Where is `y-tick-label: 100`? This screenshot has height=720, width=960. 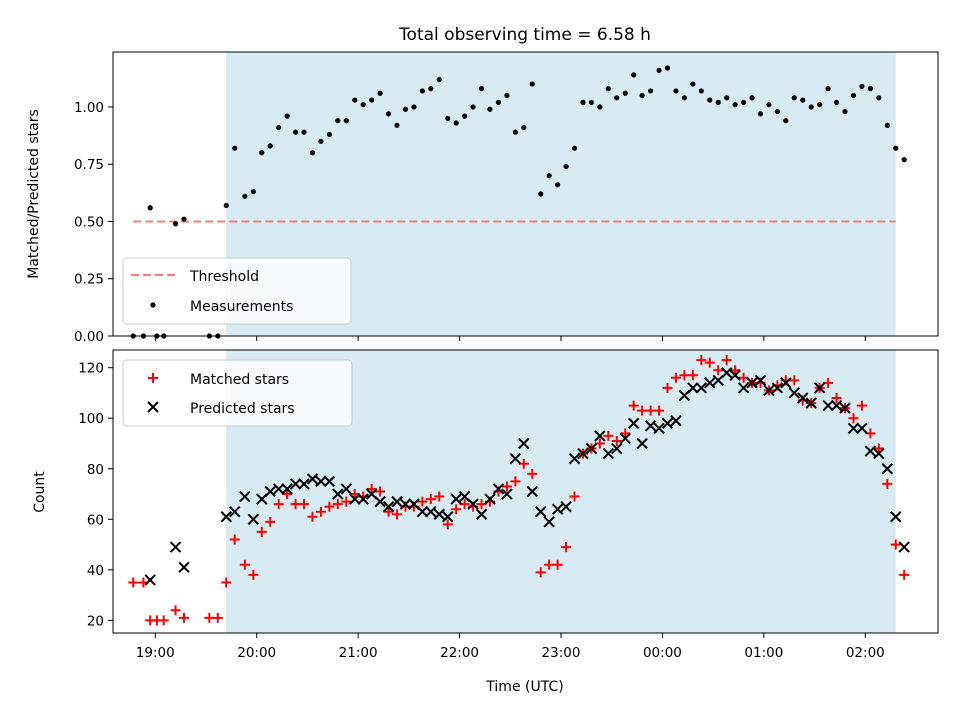
y-tick-label: 100 is located at coordinates (91, 419).